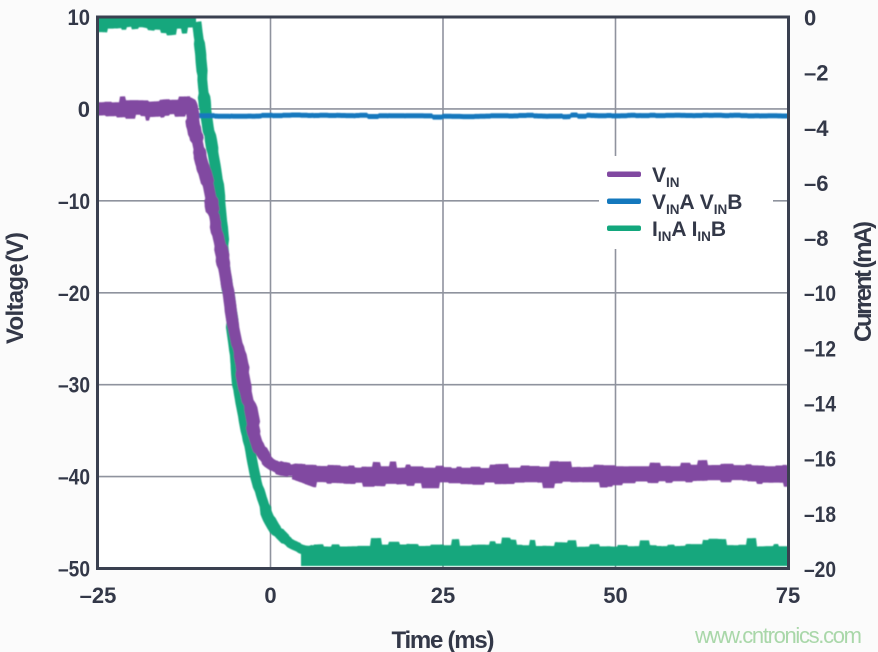 Image resolution: width=878 pixels, height=652 pixels. Describe the element at coordinates (820, 348) in the screenshot. I see `svg-text: –12` at that location.